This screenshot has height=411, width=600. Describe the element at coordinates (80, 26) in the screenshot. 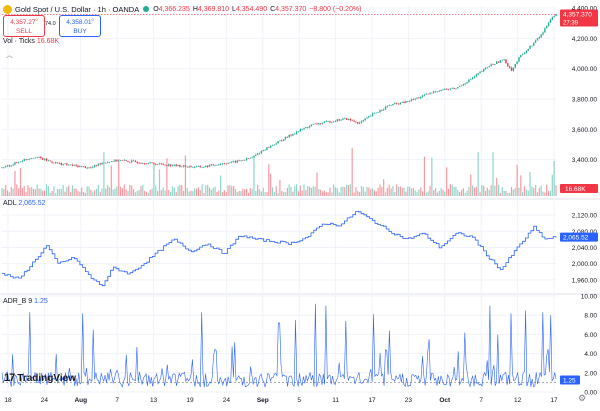

I see `buy-button: 4,358.010 BUY` at that location.